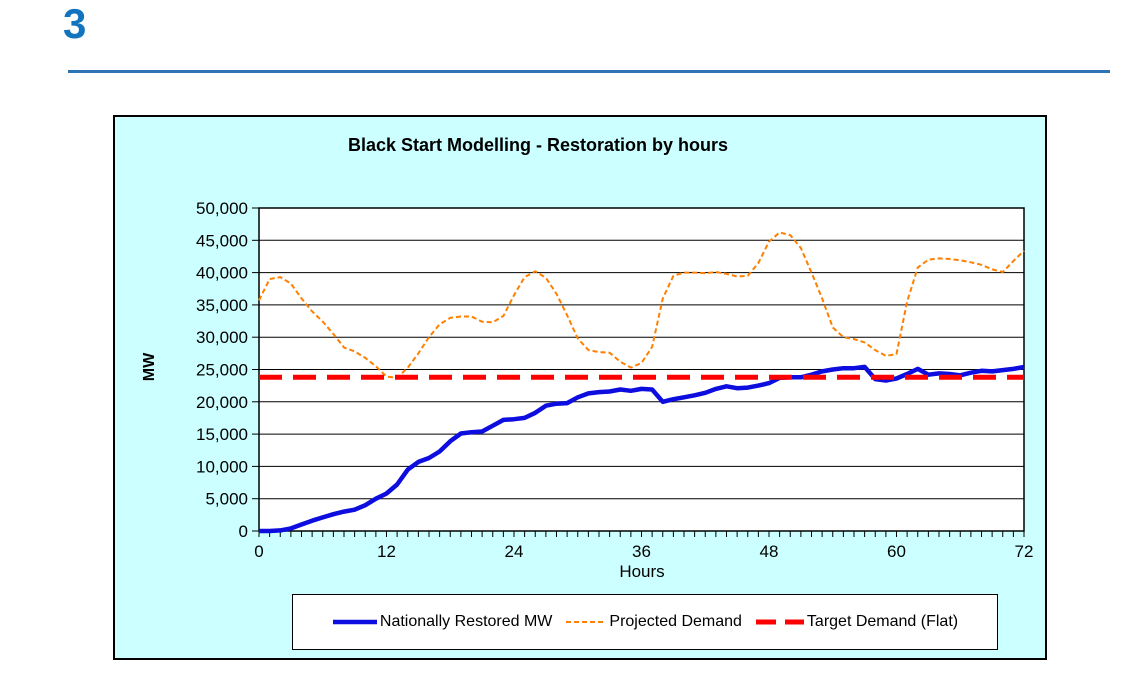 This screenshot has width=1126, height=686. What do you see at coordinates (258, 551) in the screenshot?
I see `x-tick-label: 0` at bounding box center [258, 551].